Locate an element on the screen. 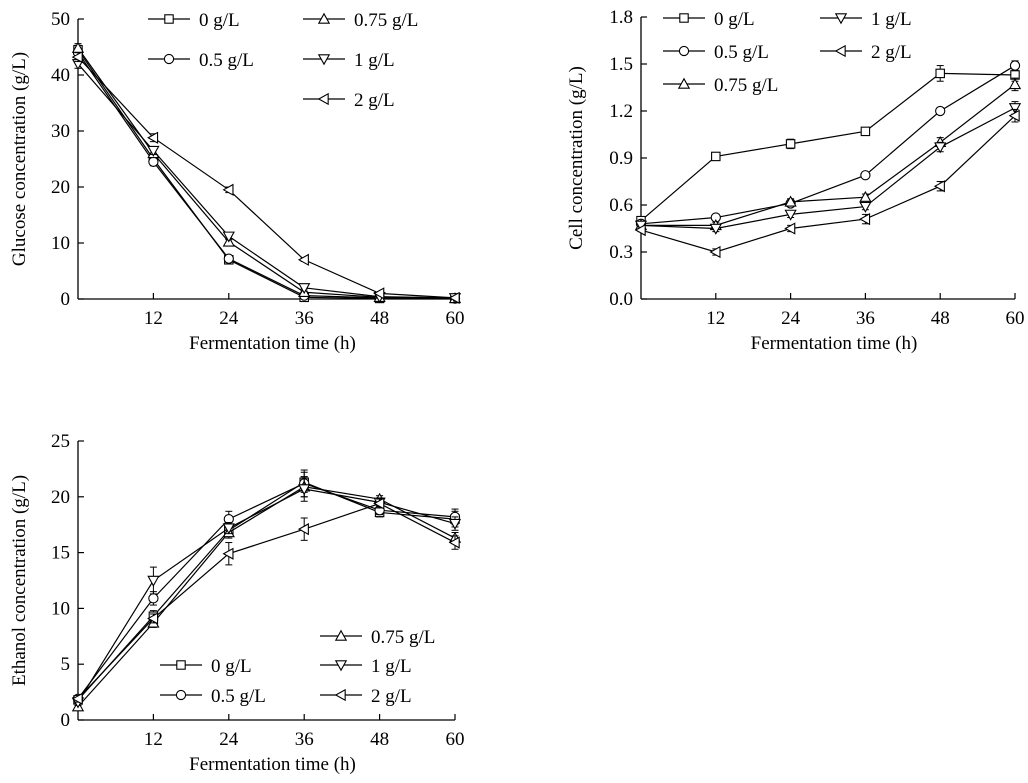 This screenshot has width=1028, height=783. legend: 0 g/L 1 g/L 0.5 g/L 2 g/L 0.75 g/L is located at coordinates (787, 52).